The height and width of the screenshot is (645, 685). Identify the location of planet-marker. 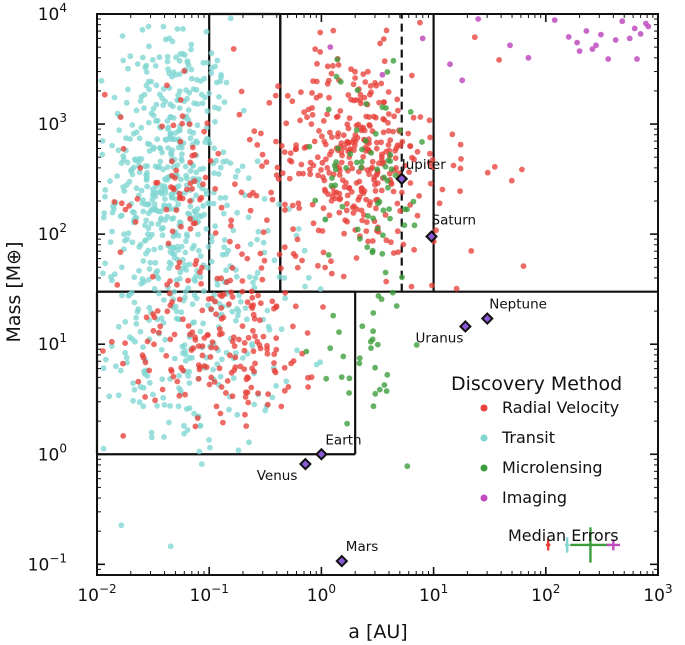
(305, 464).